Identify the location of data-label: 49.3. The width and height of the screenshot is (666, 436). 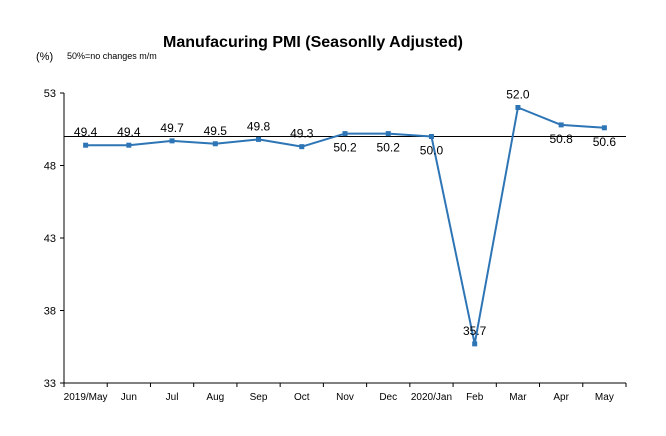
(302, 134).